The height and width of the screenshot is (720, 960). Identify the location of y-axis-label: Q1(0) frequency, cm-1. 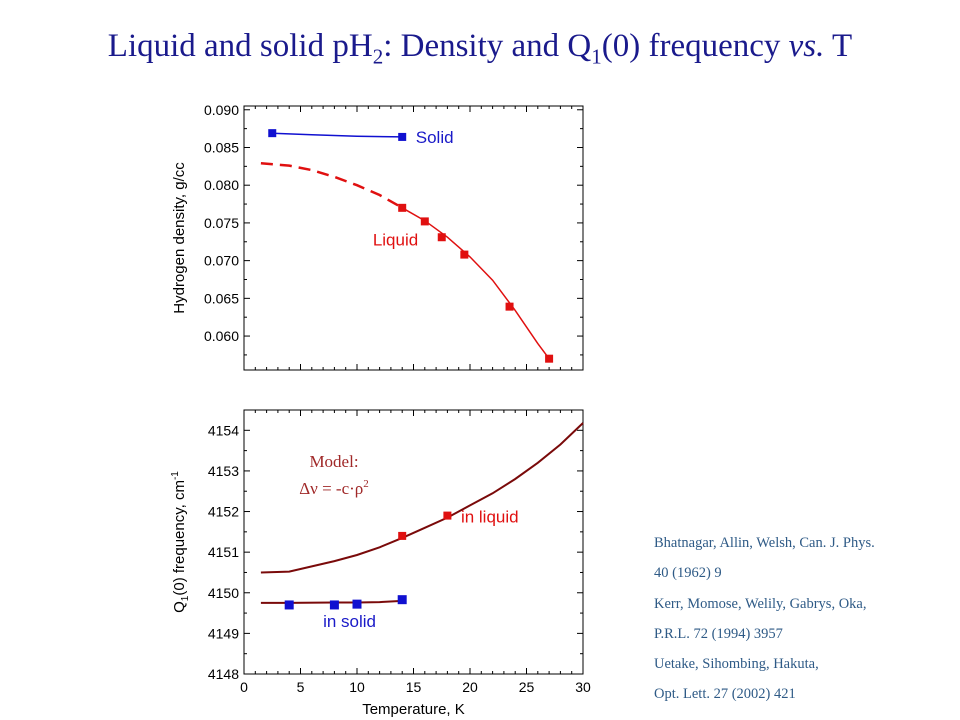
(180, 542).